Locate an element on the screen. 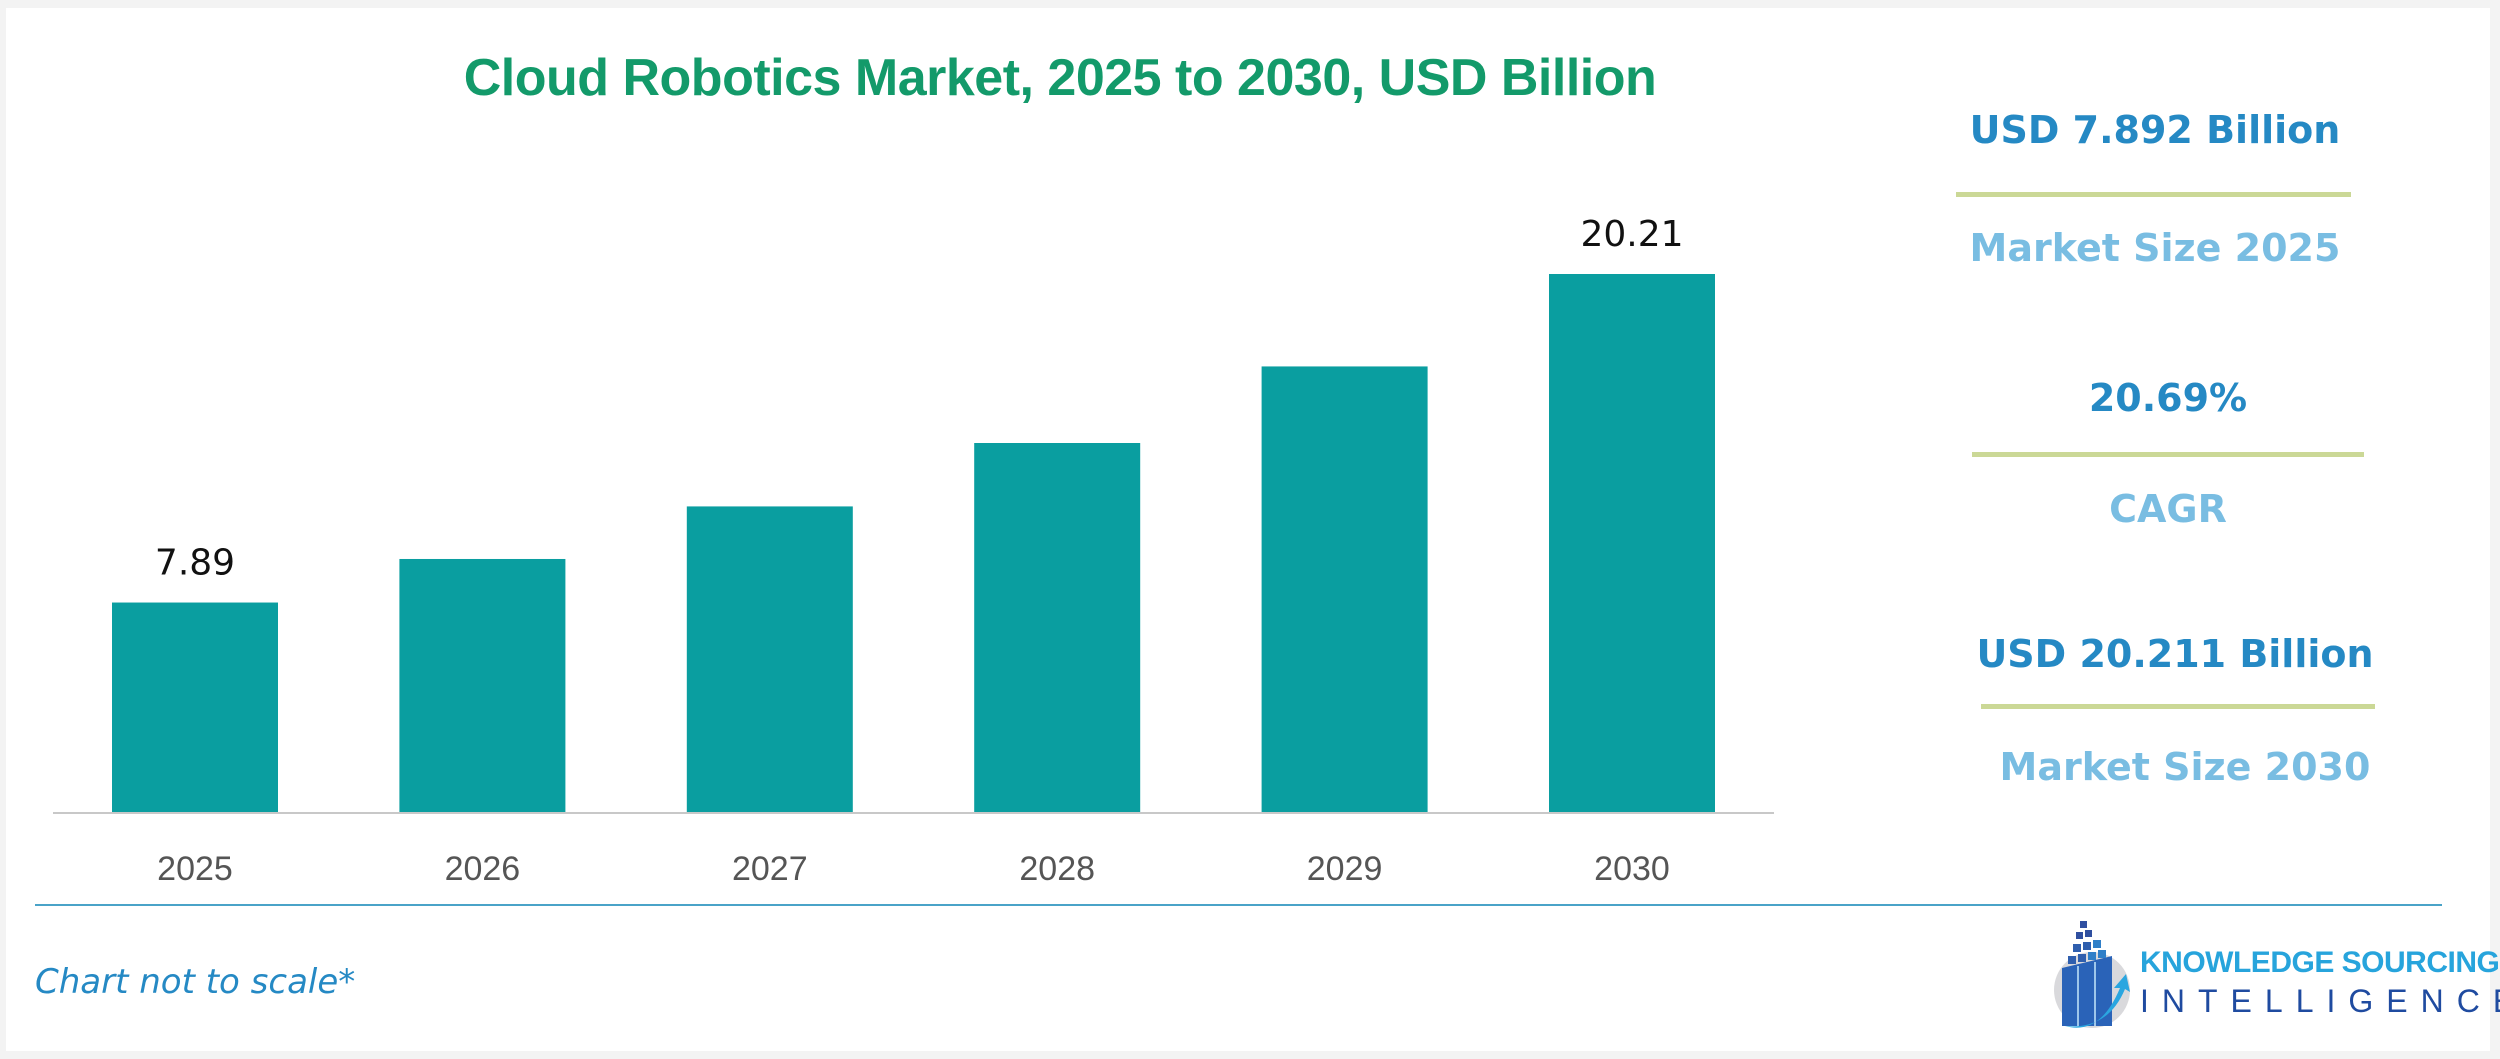 Image resolution: width=2500 pixels, height=1059 pixels. x-tick-label: 2030 is located at coordinates (1632, 869).